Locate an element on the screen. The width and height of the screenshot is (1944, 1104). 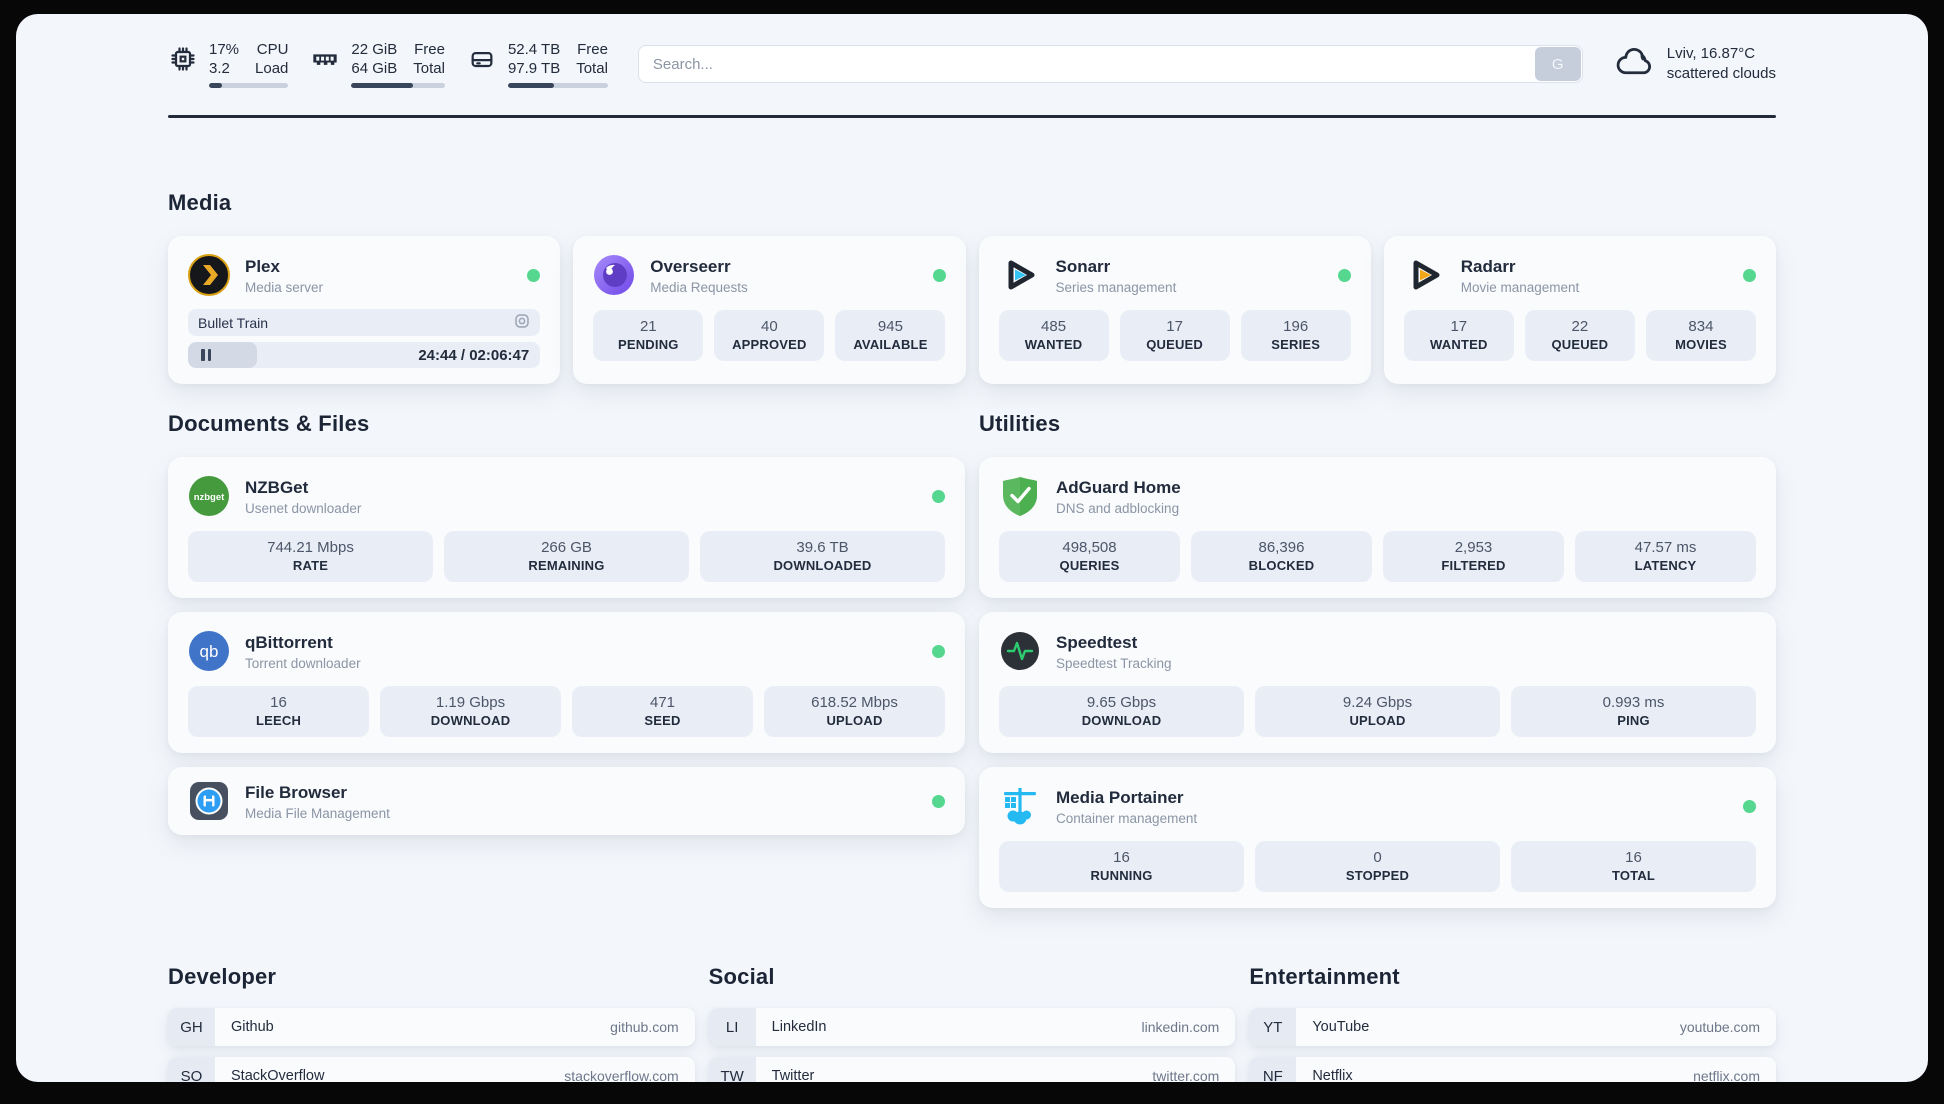
app-name: Overseerr is located at coordinates (690, 266).